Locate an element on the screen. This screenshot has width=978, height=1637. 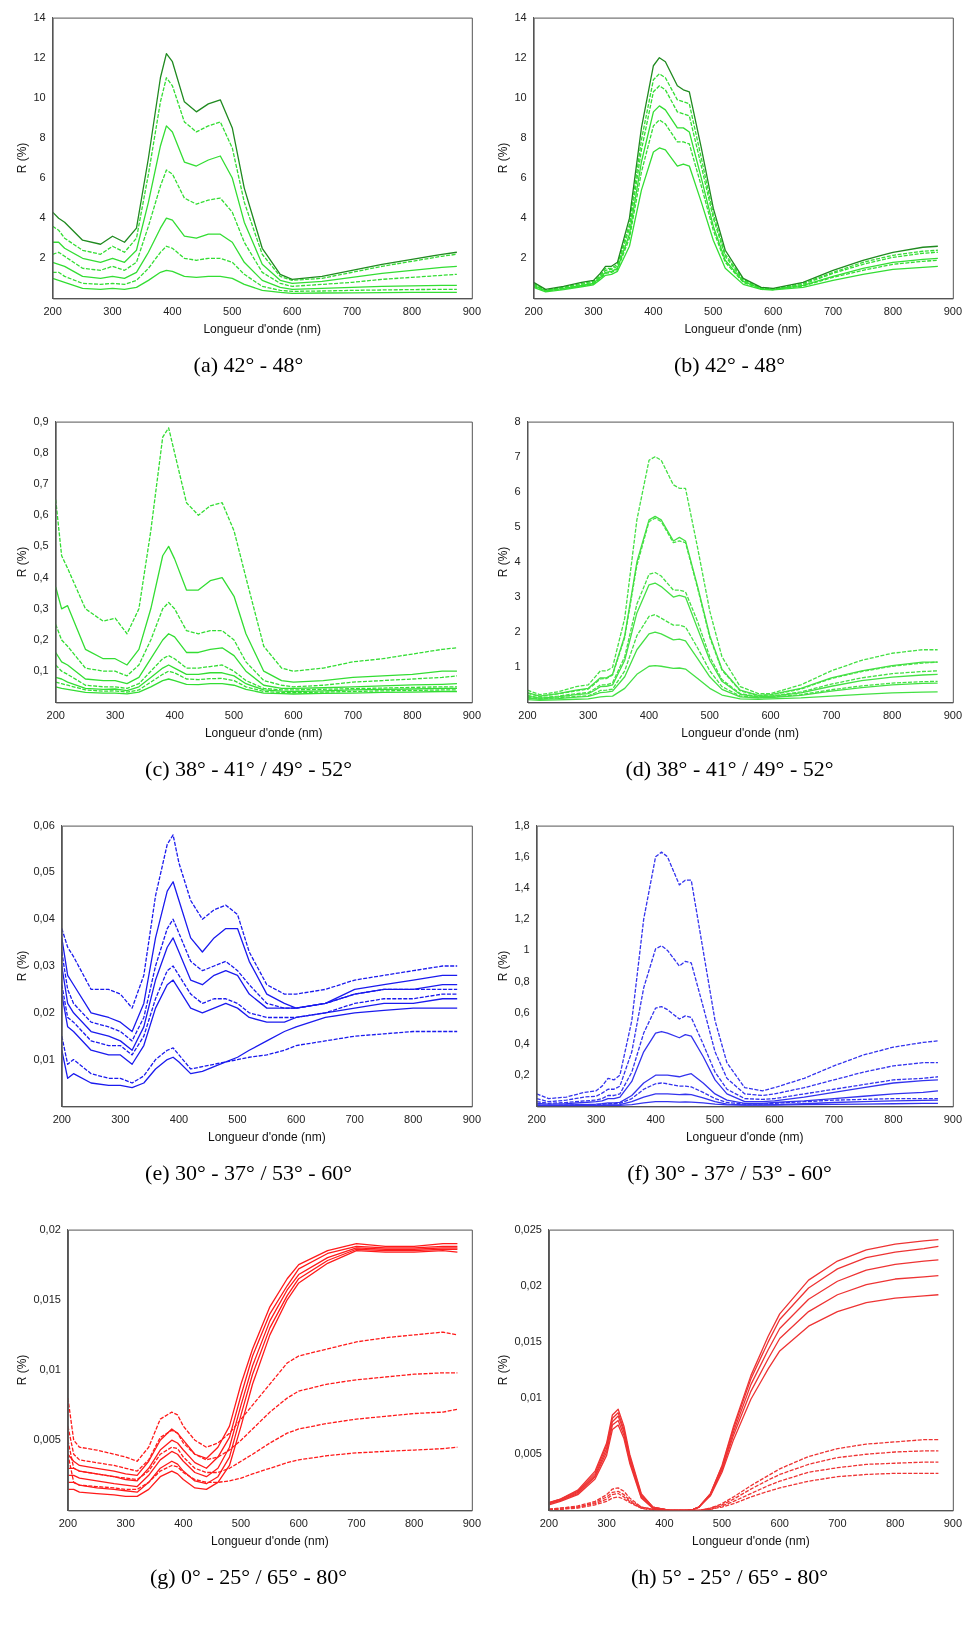
y-tick-label: 4 is located at coordinates (517, 561).